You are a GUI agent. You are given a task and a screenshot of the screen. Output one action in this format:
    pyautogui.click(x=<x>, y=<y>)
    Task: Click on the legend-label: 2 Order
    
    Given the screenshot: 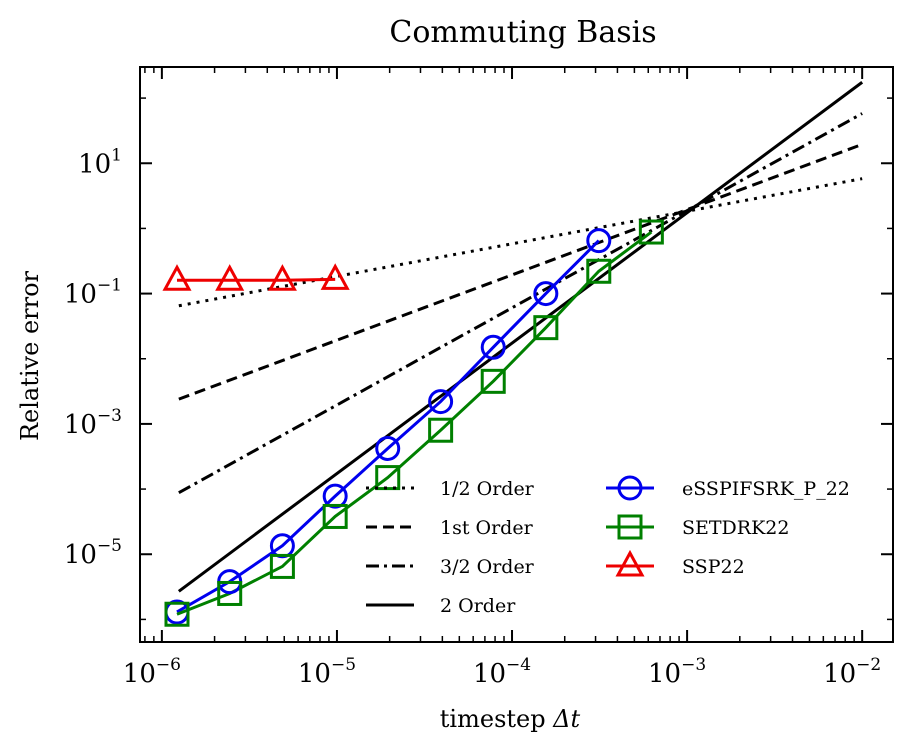 What is the action you would take?
    pyautogui.click(x=478, y=606)
    